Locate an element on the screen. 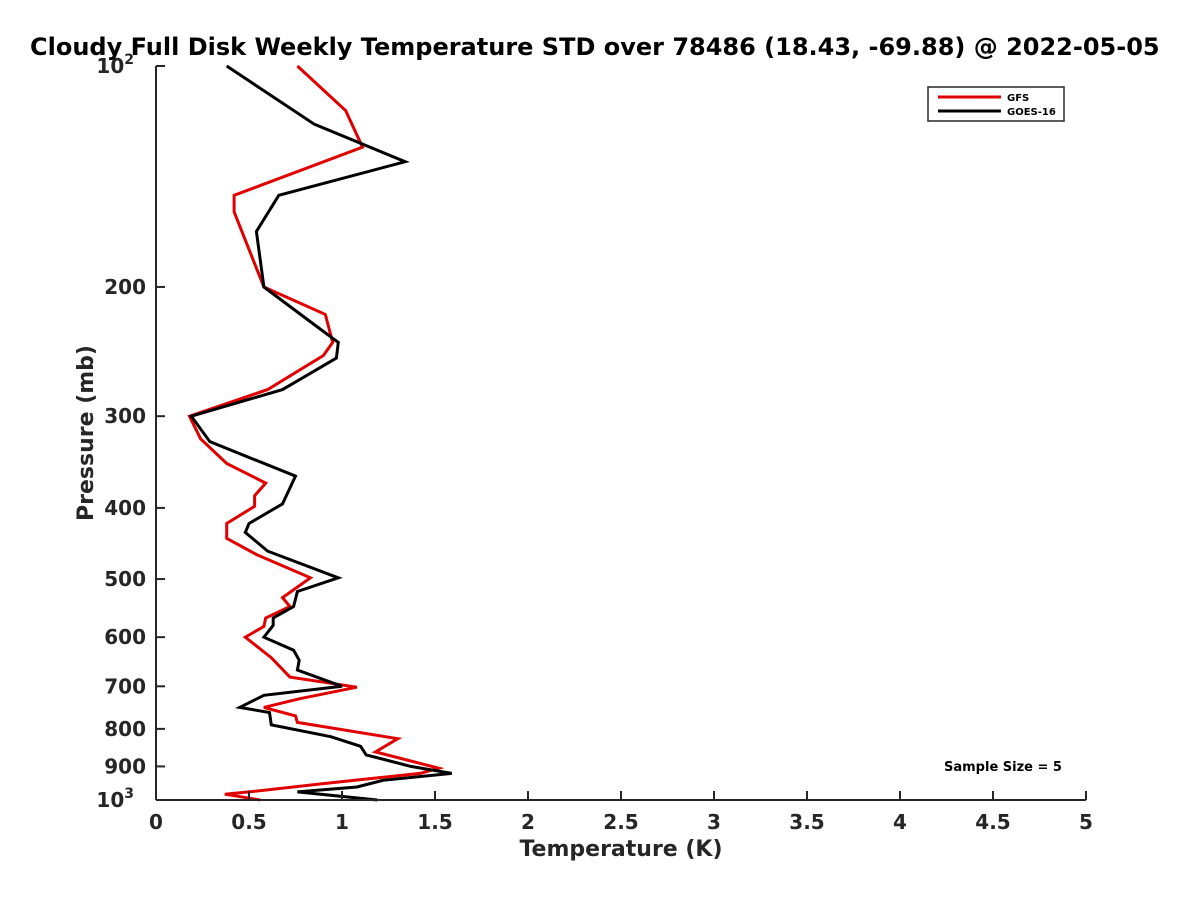 The image size is (1200, 900). sample-size-annotation: Sample Size = 5 is located at coordinates (1003, 767).